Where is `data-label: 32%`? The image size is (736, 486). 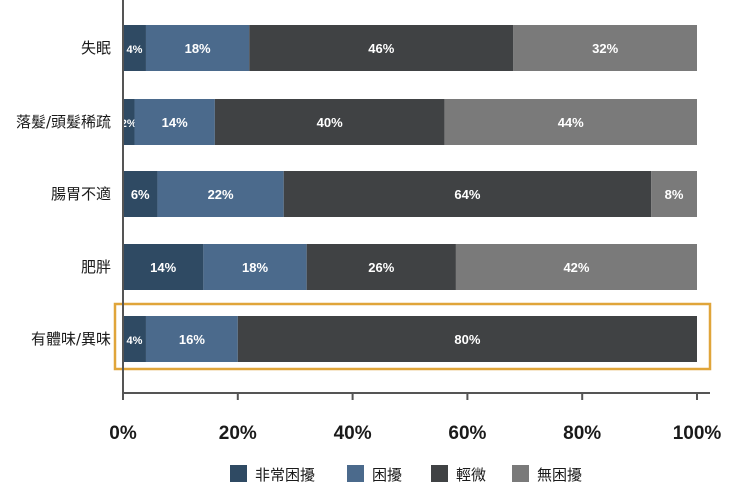 data-label: 32% is located at coordinates (605, 48).